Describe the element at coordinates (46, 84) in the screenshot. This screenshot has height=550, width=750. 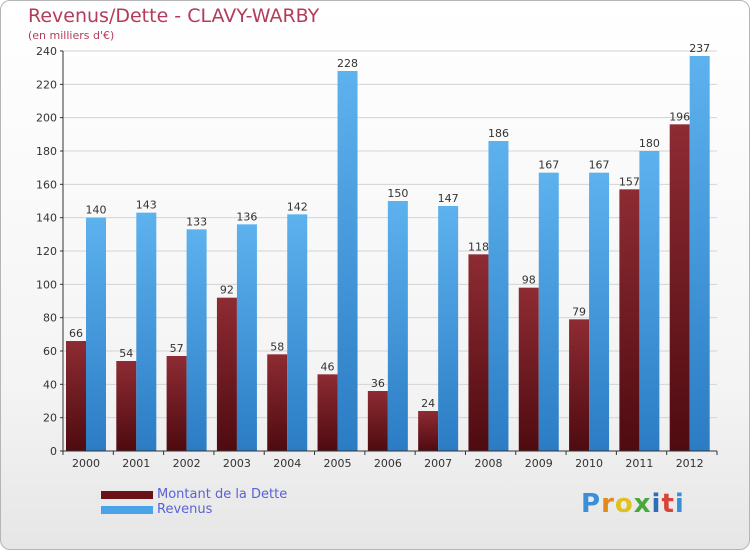
I see `y-tick-label: 220` at that location.